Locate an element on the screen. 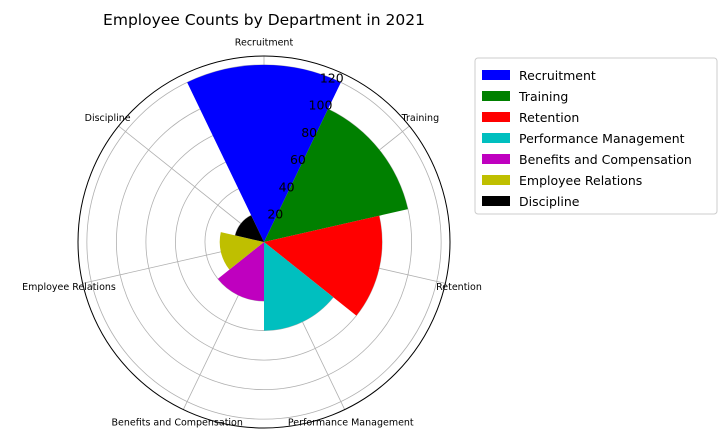 The width and height of the screenshot is (726, 440). category-label: Benefits and Compensation is located at coordinates (177, 423).